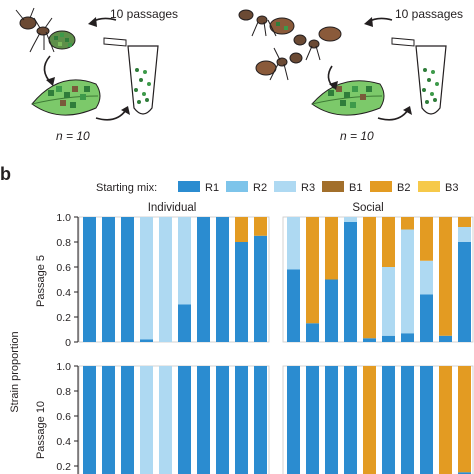  What do you see at coordinates (41, 430) in the screenshot?
I see `row-label-passage-10: Passage 10` at bounding box center [41, 430].